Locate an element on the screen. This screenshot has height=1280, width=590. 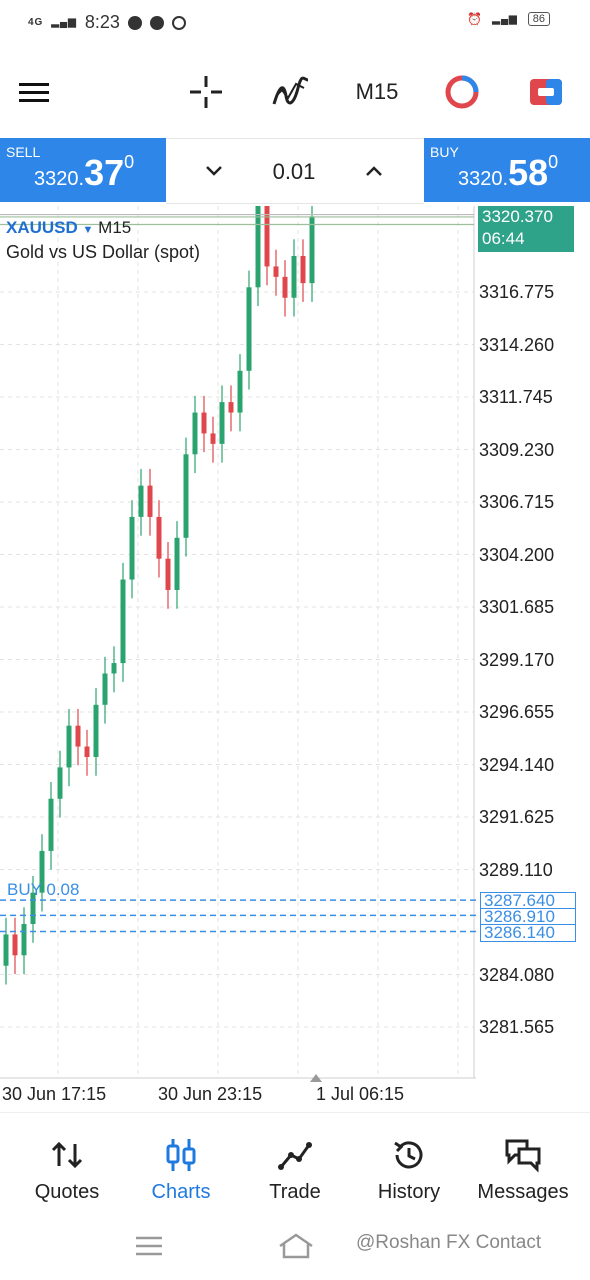
lot-size-input: 0.01 is located at coordinates (294, 171).